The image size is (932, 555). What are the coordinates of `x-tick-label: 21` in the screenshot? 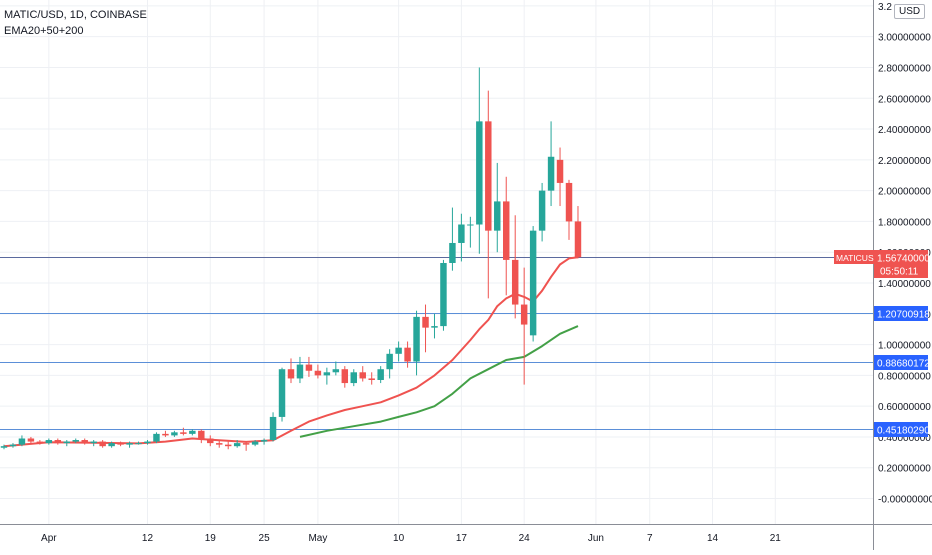 It's located at (776, 538).